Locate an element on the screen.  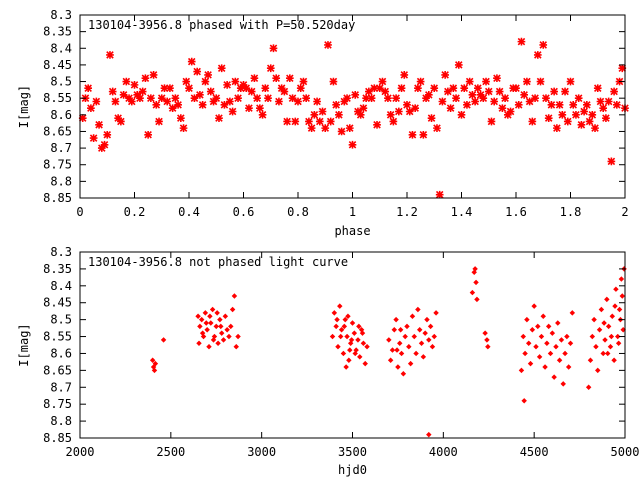
x-tick-label: 0.8 is located at coordinates (298, 212).